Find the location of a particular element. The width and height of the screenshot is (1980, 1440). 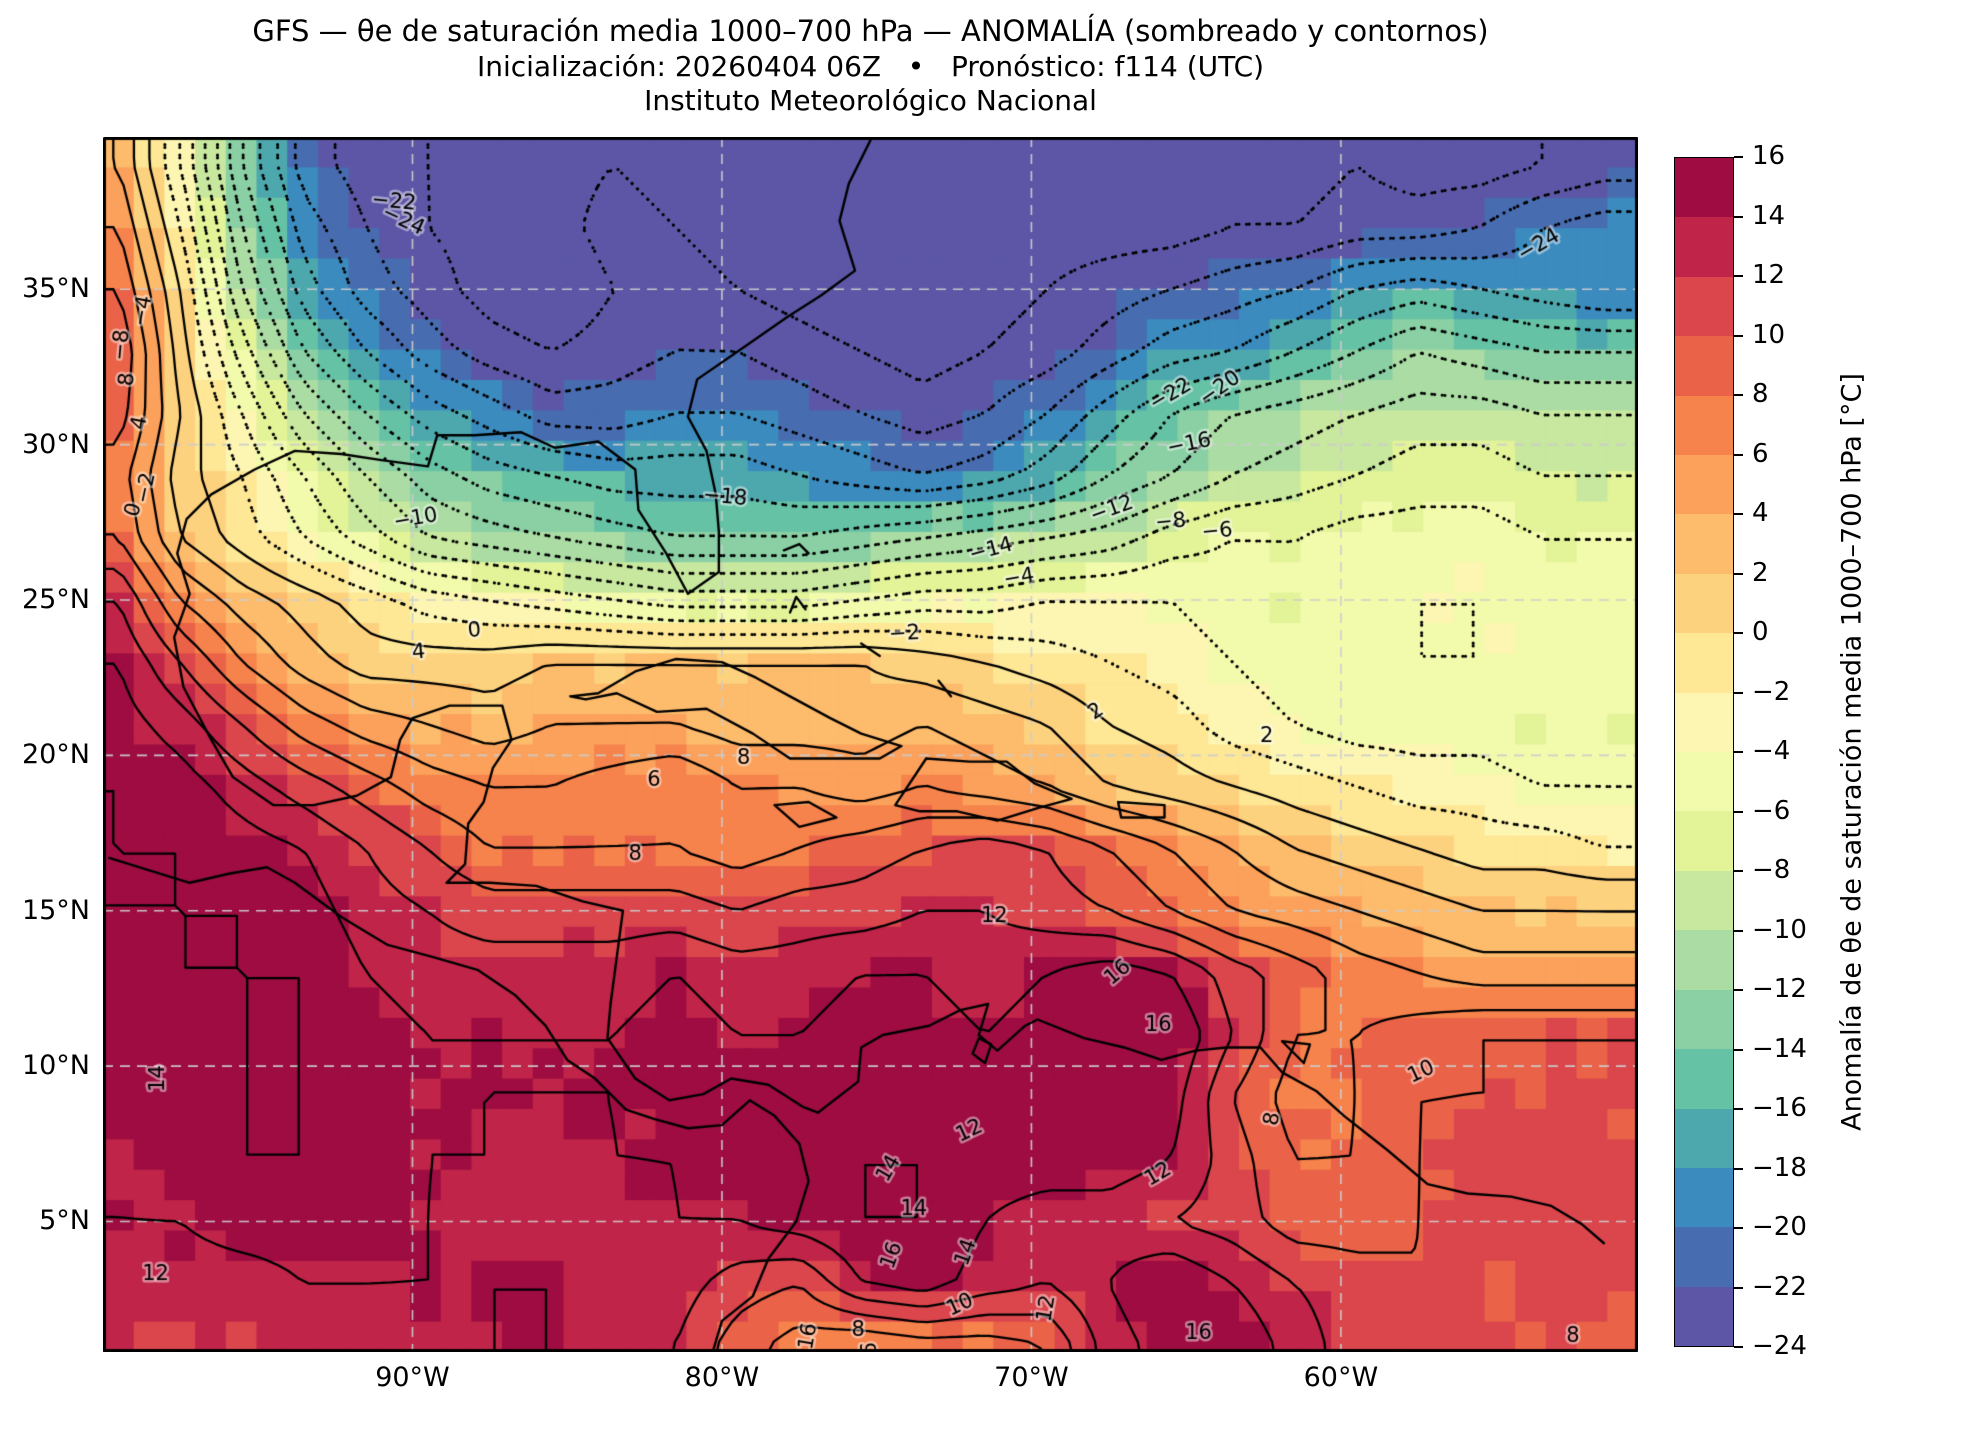

colorbar-tick-label: −6 is located at coordinates (1771, 810).